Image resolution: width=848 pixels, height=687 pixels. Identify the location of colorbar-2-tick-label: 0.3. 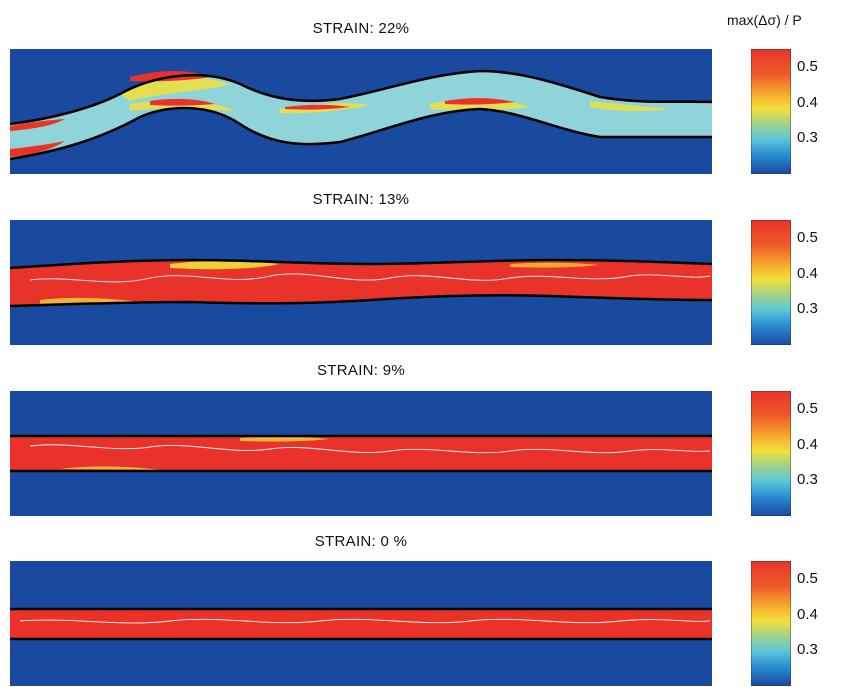
(807, 309).